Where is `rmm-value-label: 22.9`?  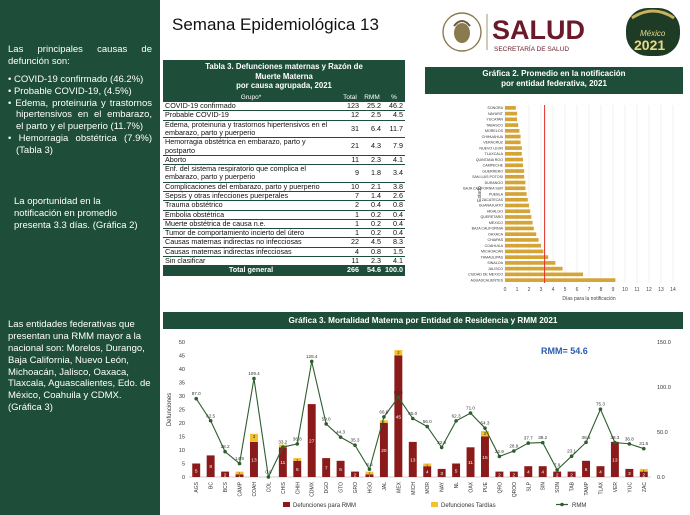
rmm-value-label: 22.9 is located at coordinates (499, 451).